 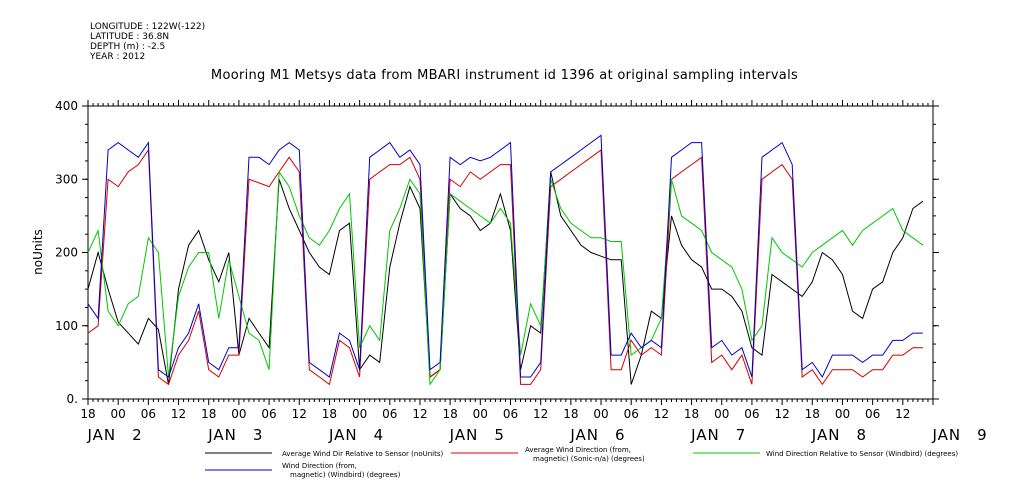 I want to click on y-tick-label: 0., so click(x=72, y=399).